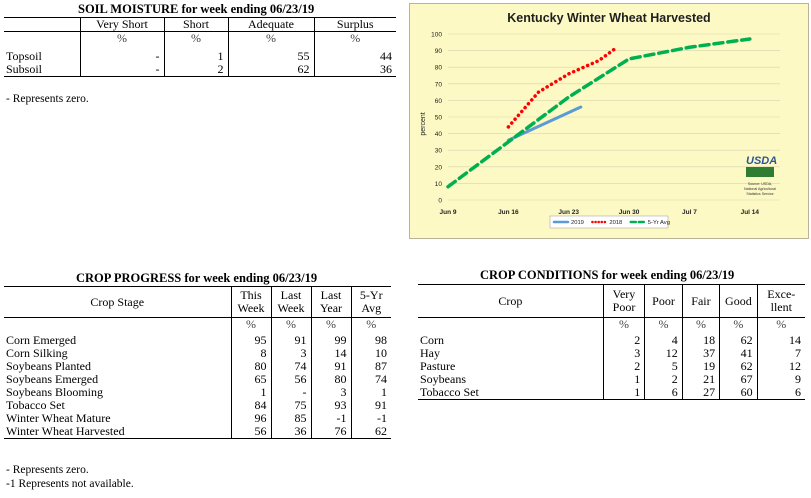 The width and height of the screenshot is (811, 498). Describe the element at coordinates (290, 432) in the screenshot. I see `cell-value: 36` at that location.